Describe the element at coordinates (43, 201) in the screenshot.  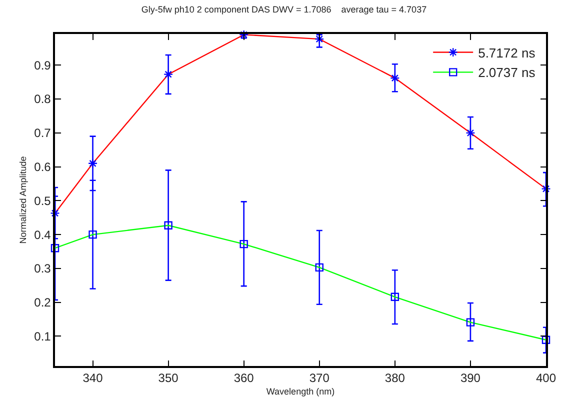
I see `y-tick-label: 0.5` at that location.